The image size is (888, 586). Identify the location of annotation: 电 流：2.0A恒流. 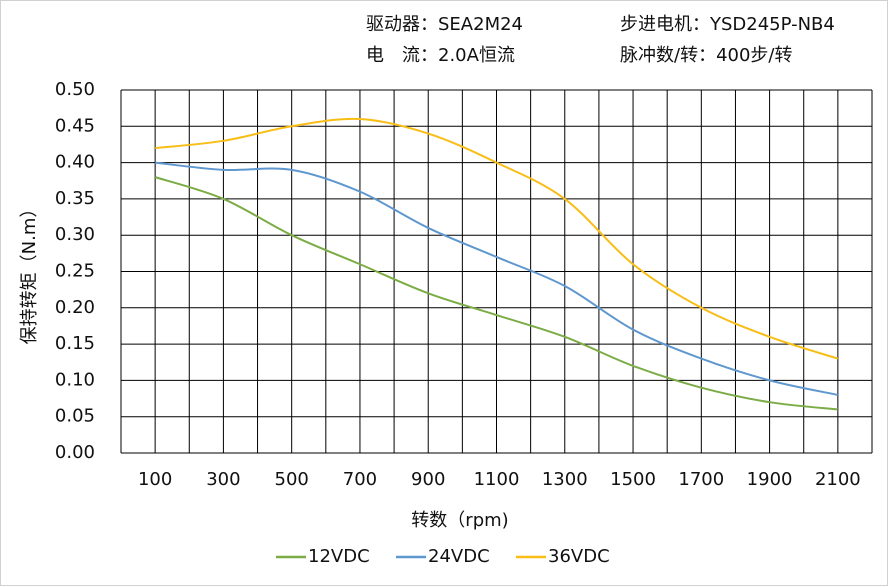
(440, 55).